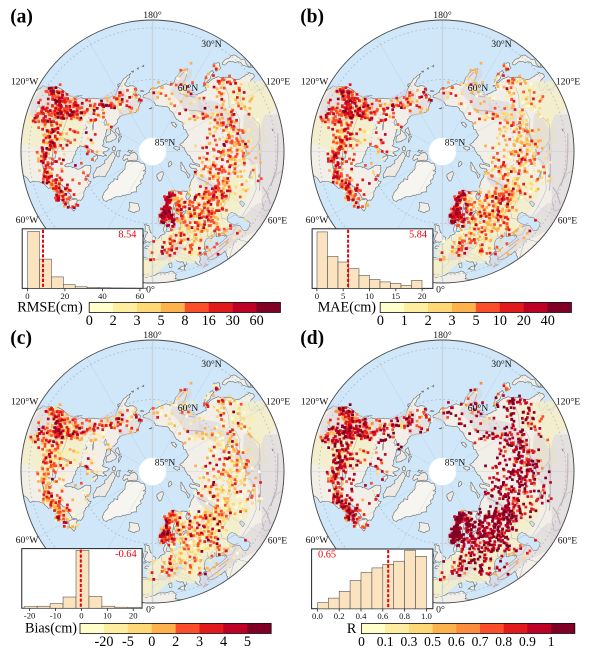 The height and width of the screenshot is (649, 600). What do you see at coordinates (527, 641) in the screenshot?
I see `svg-text: 0.9` at bounding box center [527, 641].